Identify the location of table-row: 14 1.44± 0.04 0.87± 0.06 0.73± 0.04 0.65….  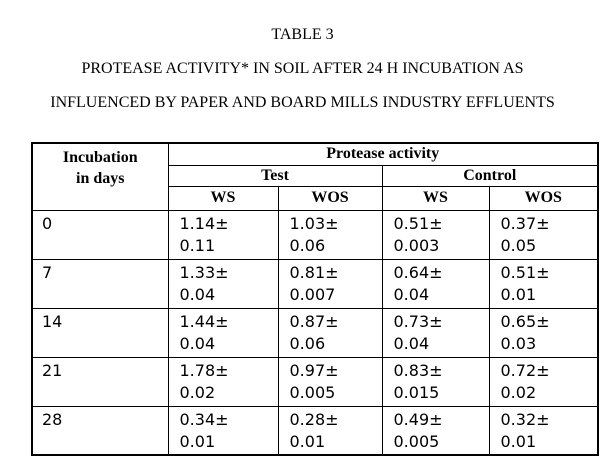
(315, 332).